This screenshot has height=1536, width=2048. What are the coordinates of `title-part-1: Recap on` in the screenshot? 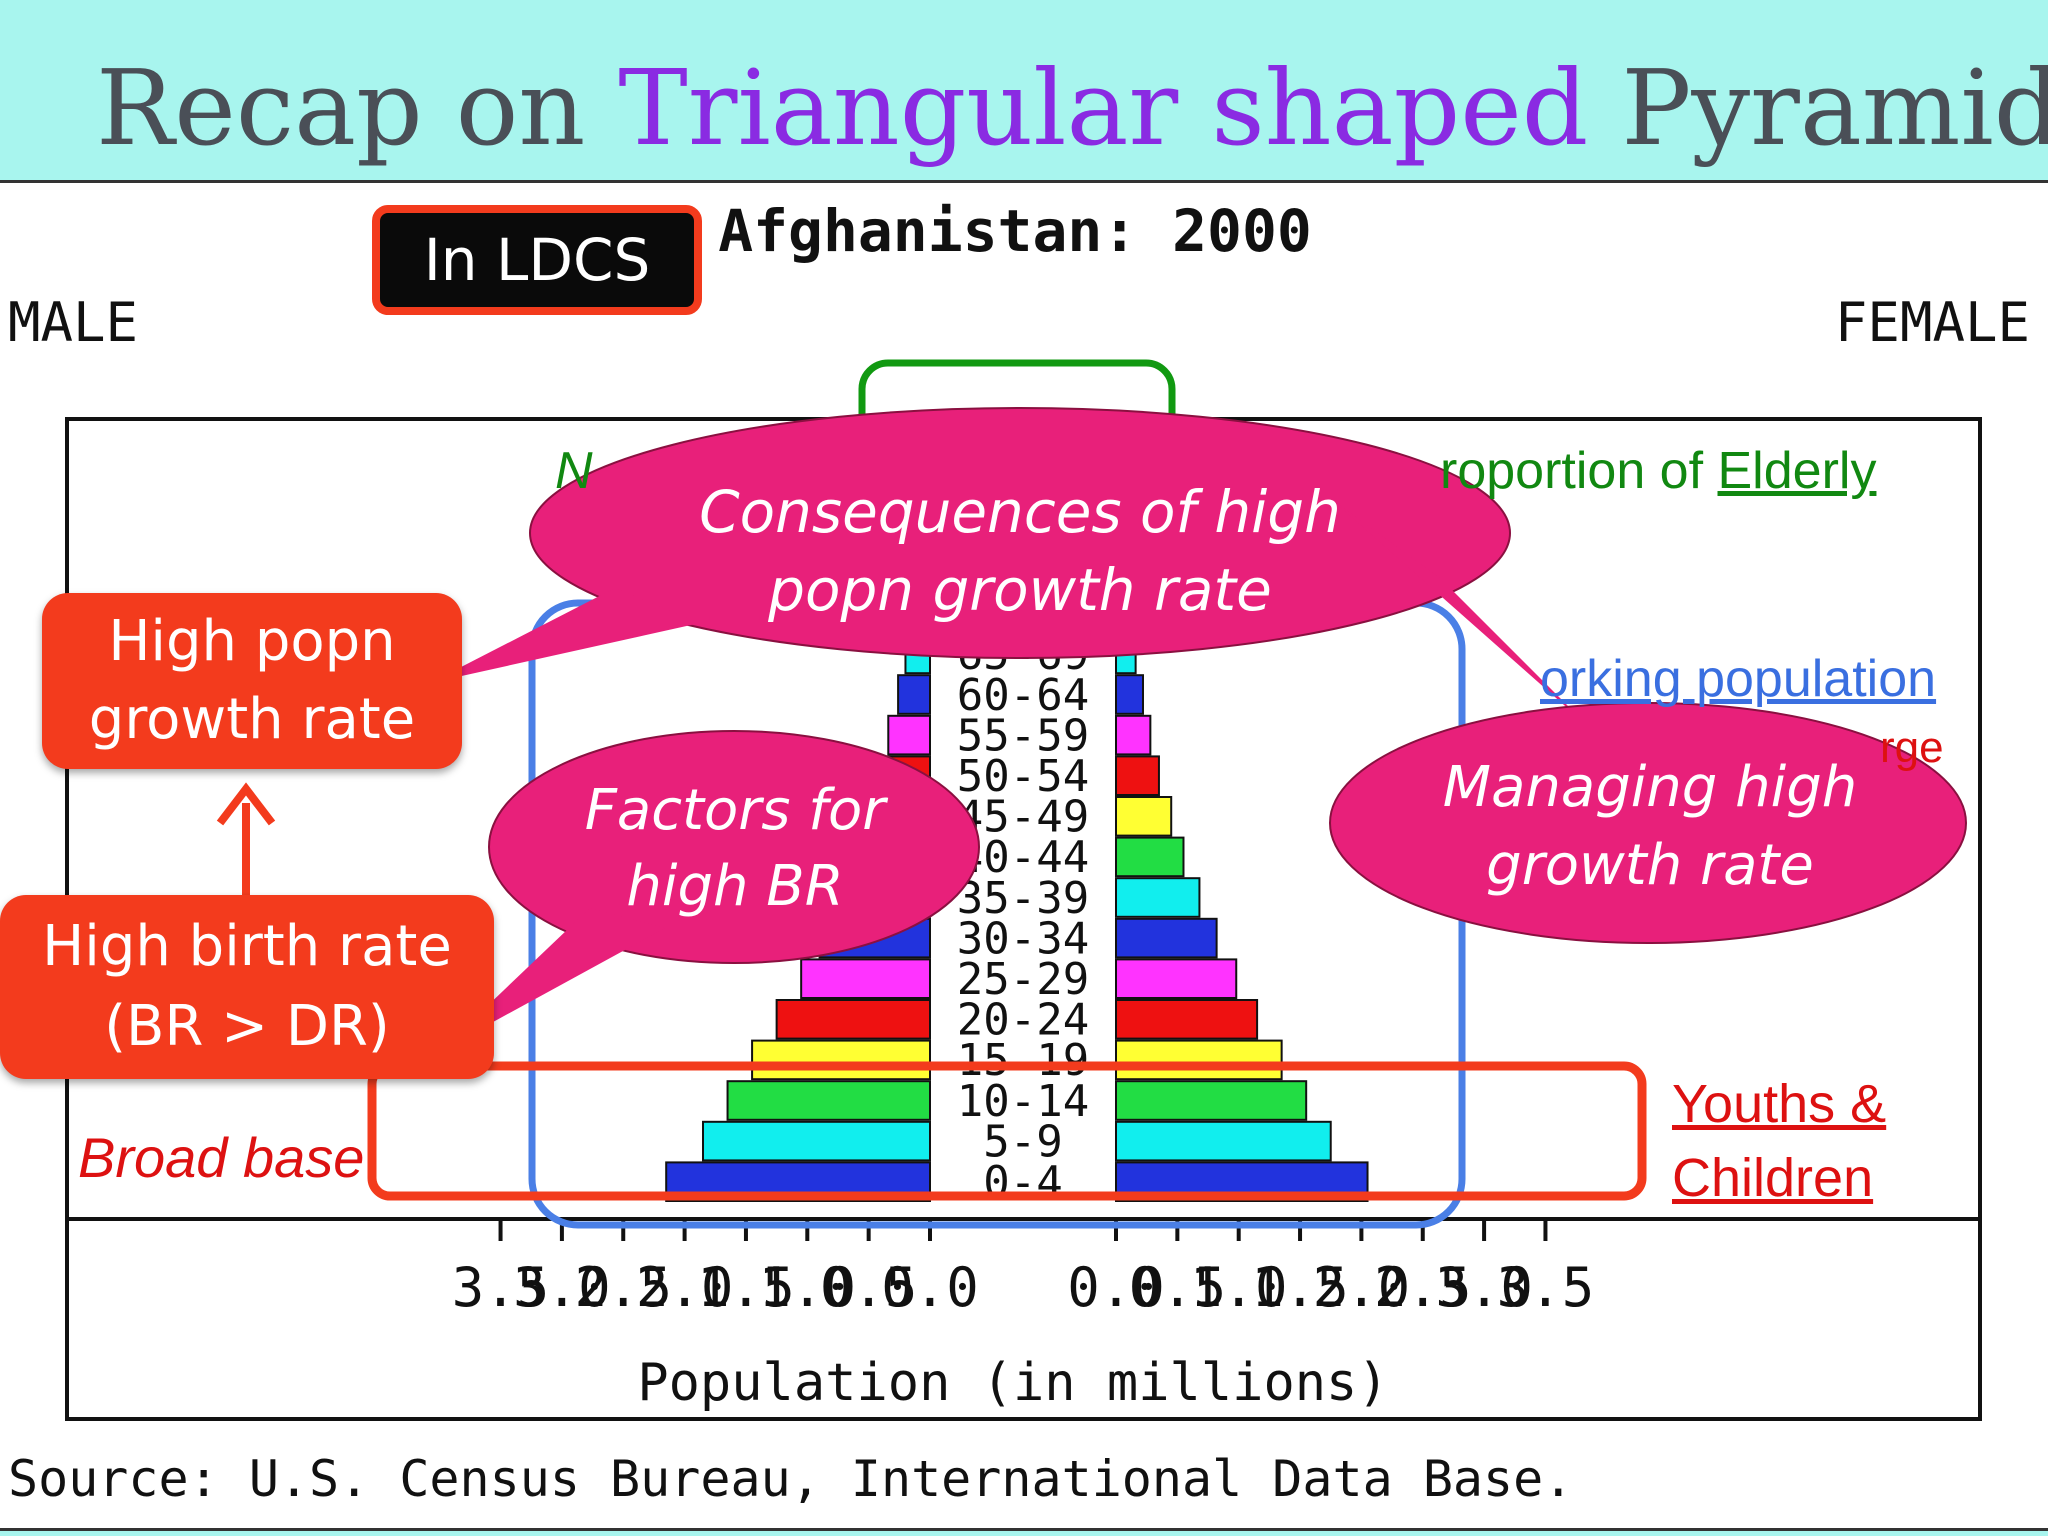 It's located at (357, 108).